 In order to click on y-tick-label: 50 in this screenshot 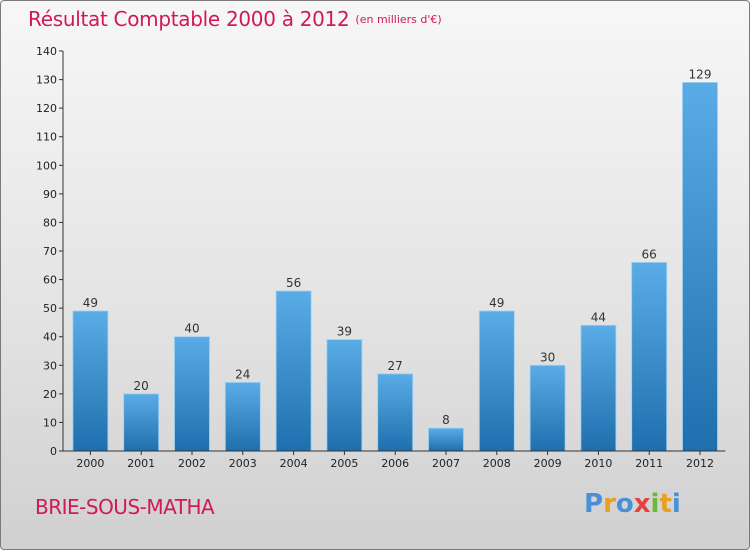, I will do `click(50, 308)`.